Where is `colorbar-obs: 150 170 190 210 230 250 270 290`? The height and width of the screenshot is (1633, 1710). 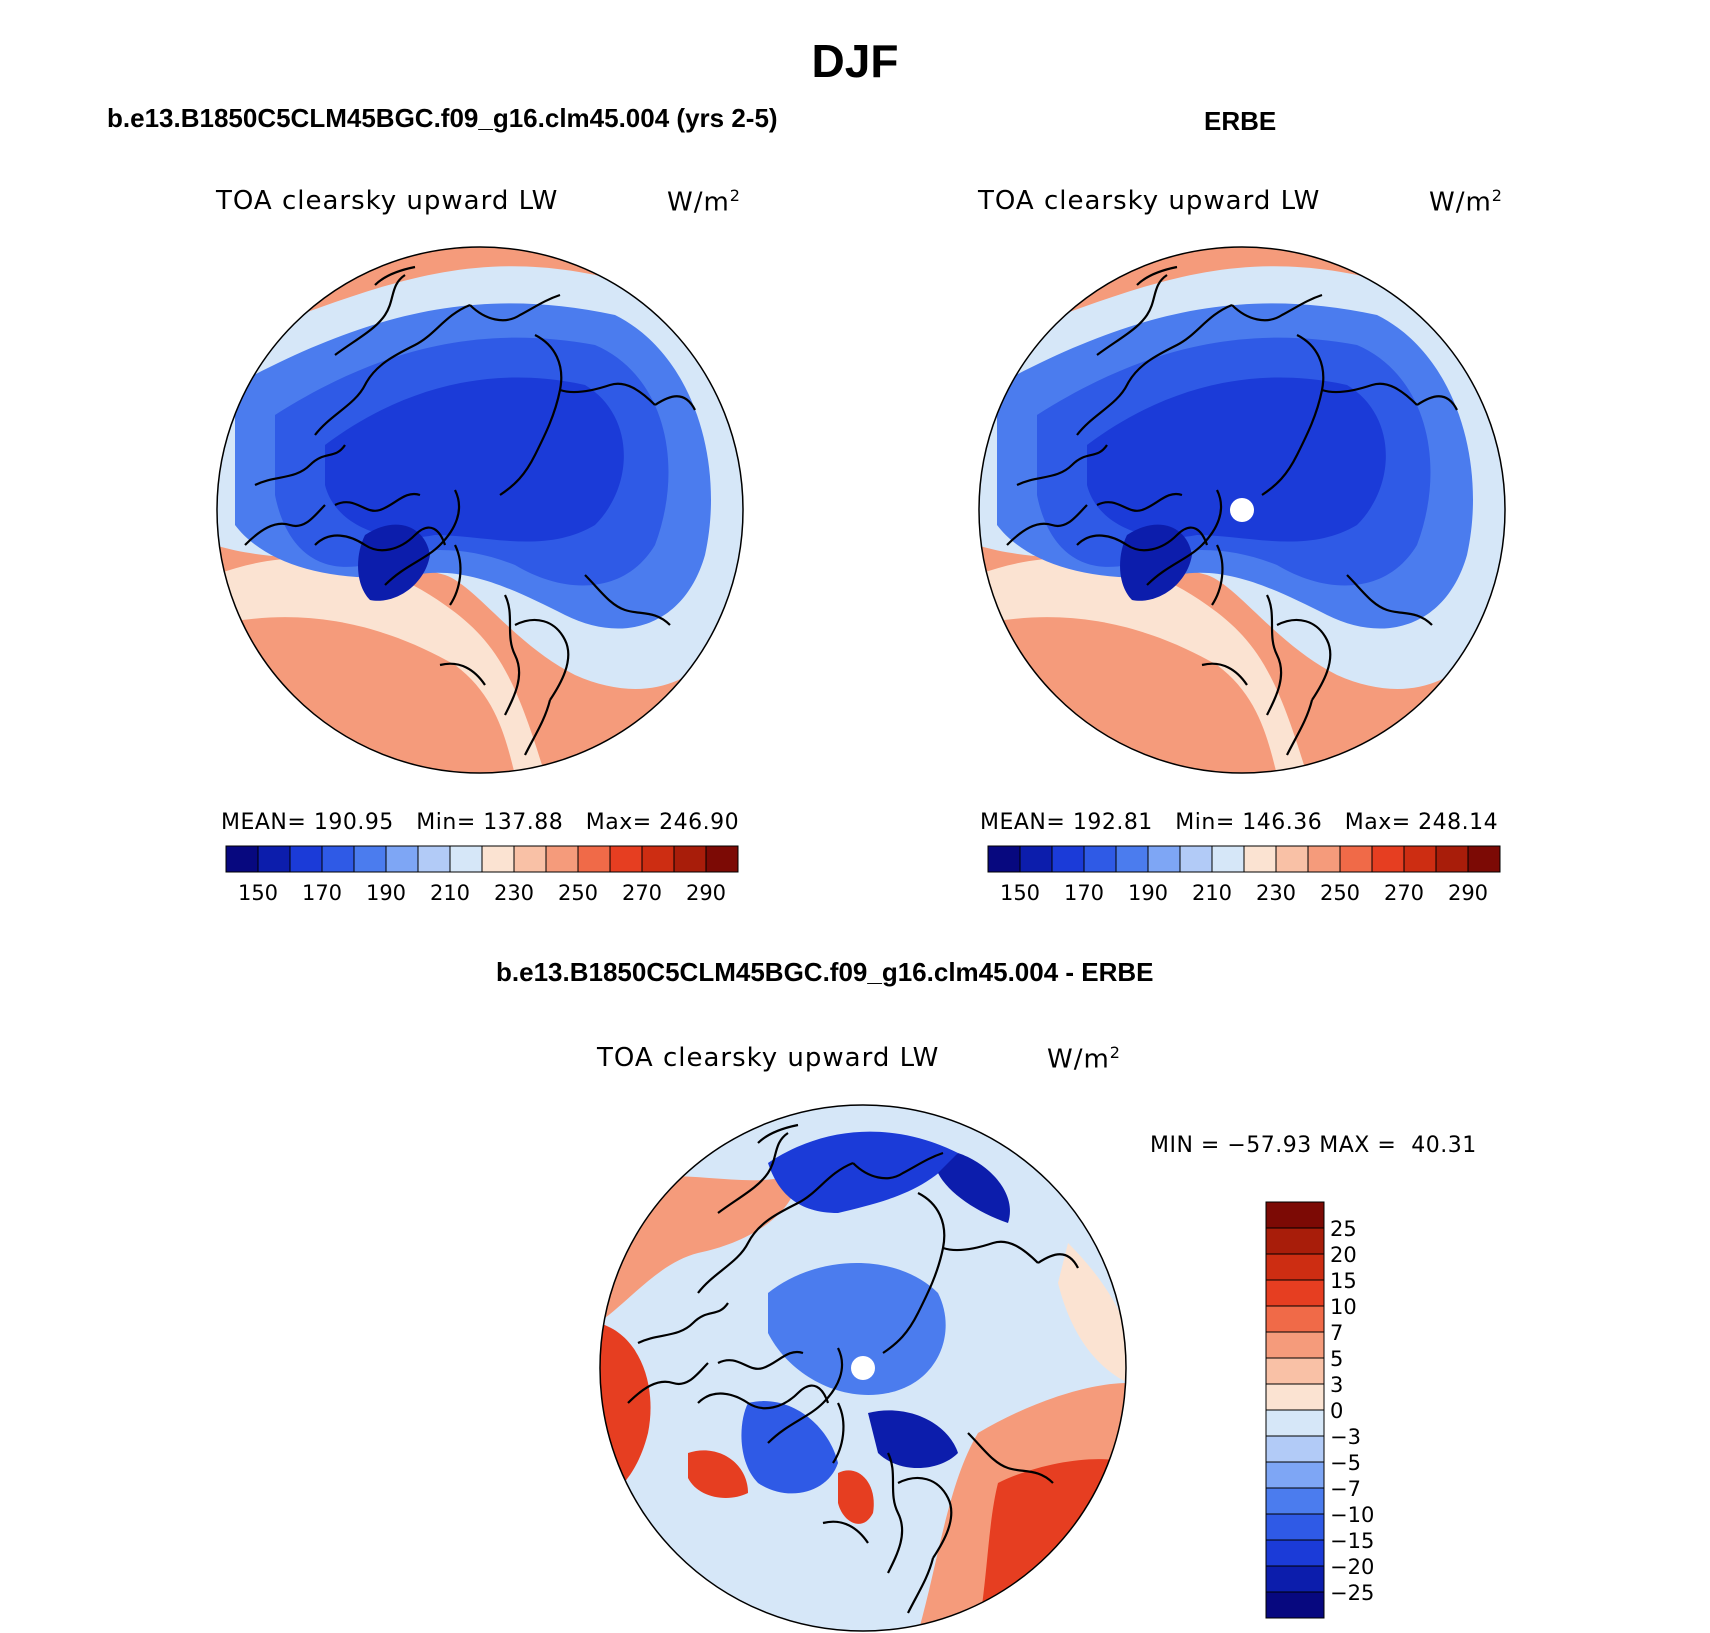
colorbar-obs: 150 170 190 210 230 250 270 290 is located at coordinates (1244, 874).